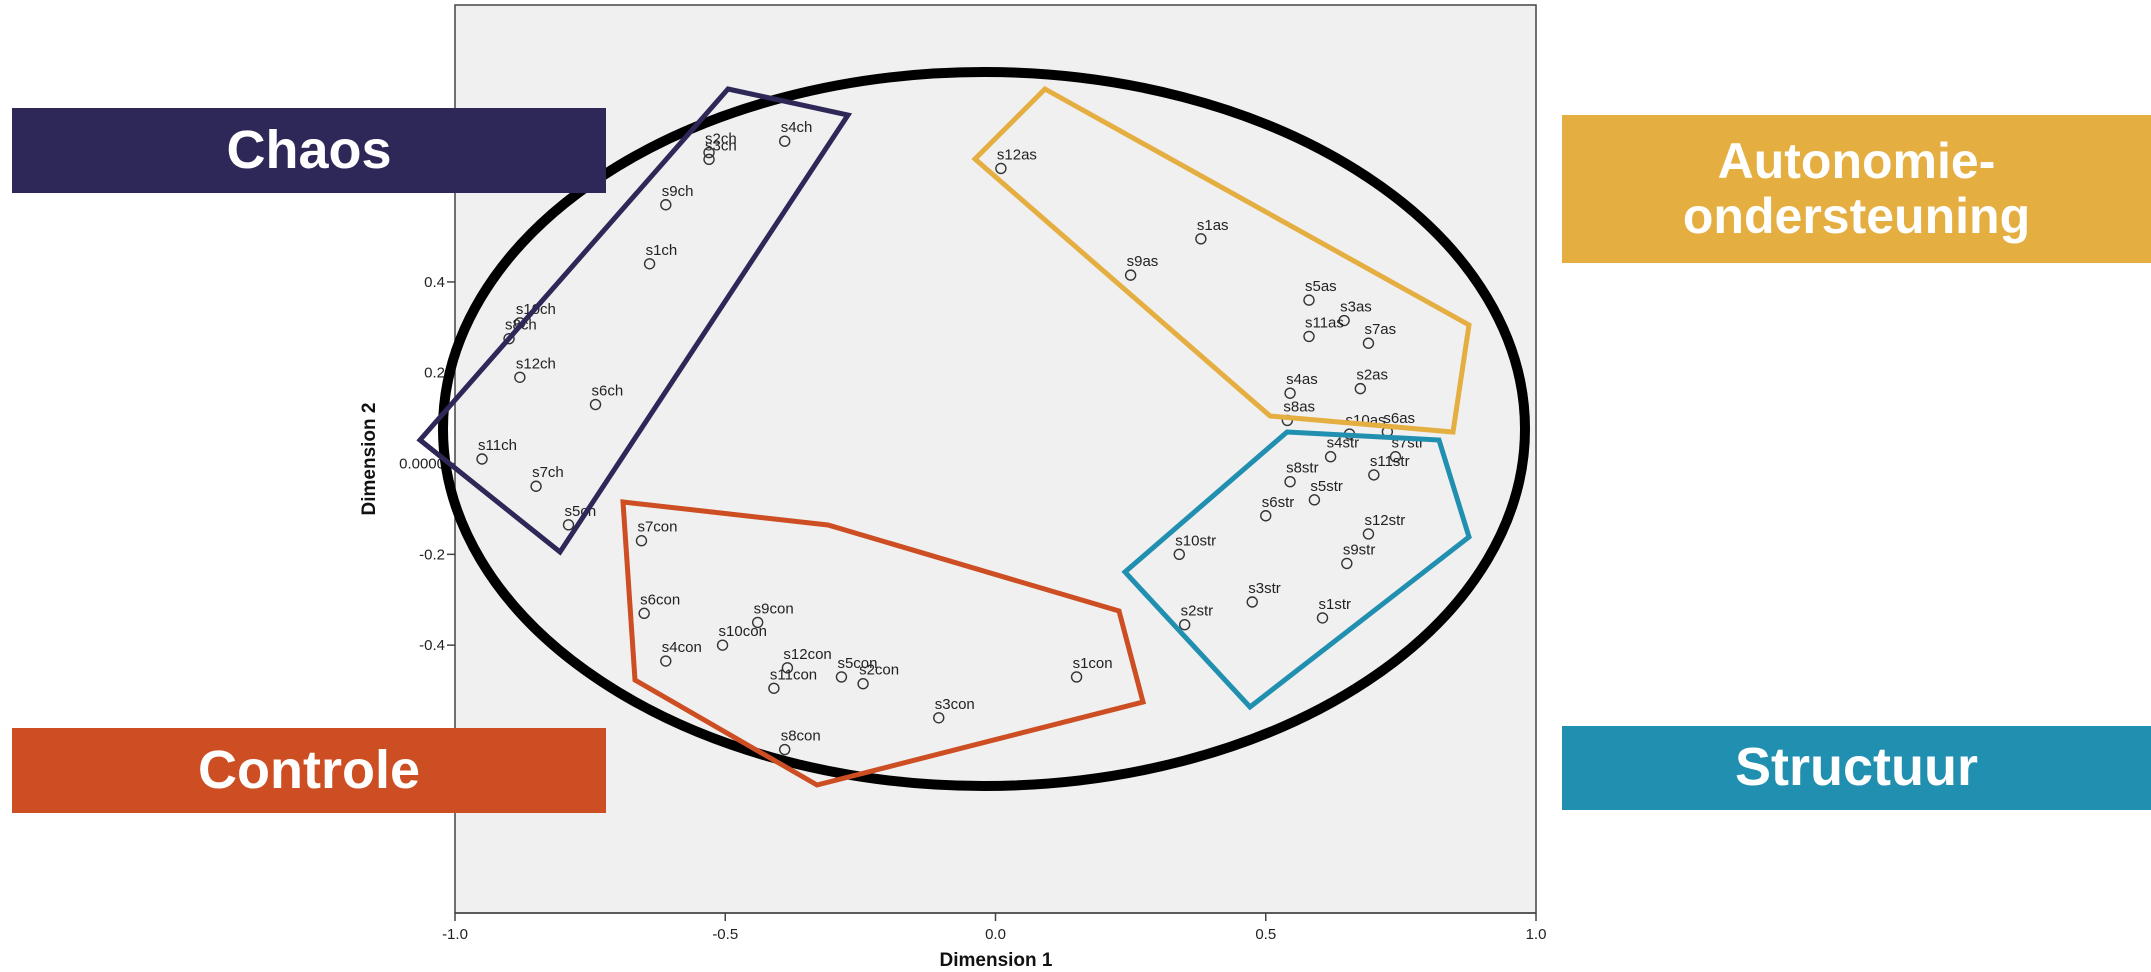  Describe the element at coordinates (807, 654) in the screenshot. I see `data-point-label: s12con` at that location.